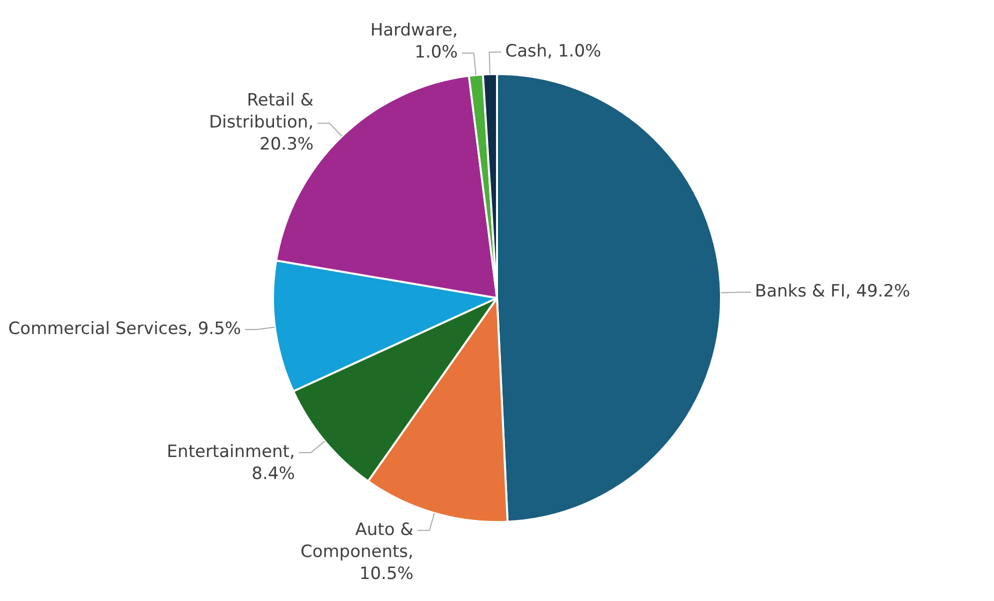  I want to click on slice-label: Auto & Components, 10.5%, so click(357, 552).